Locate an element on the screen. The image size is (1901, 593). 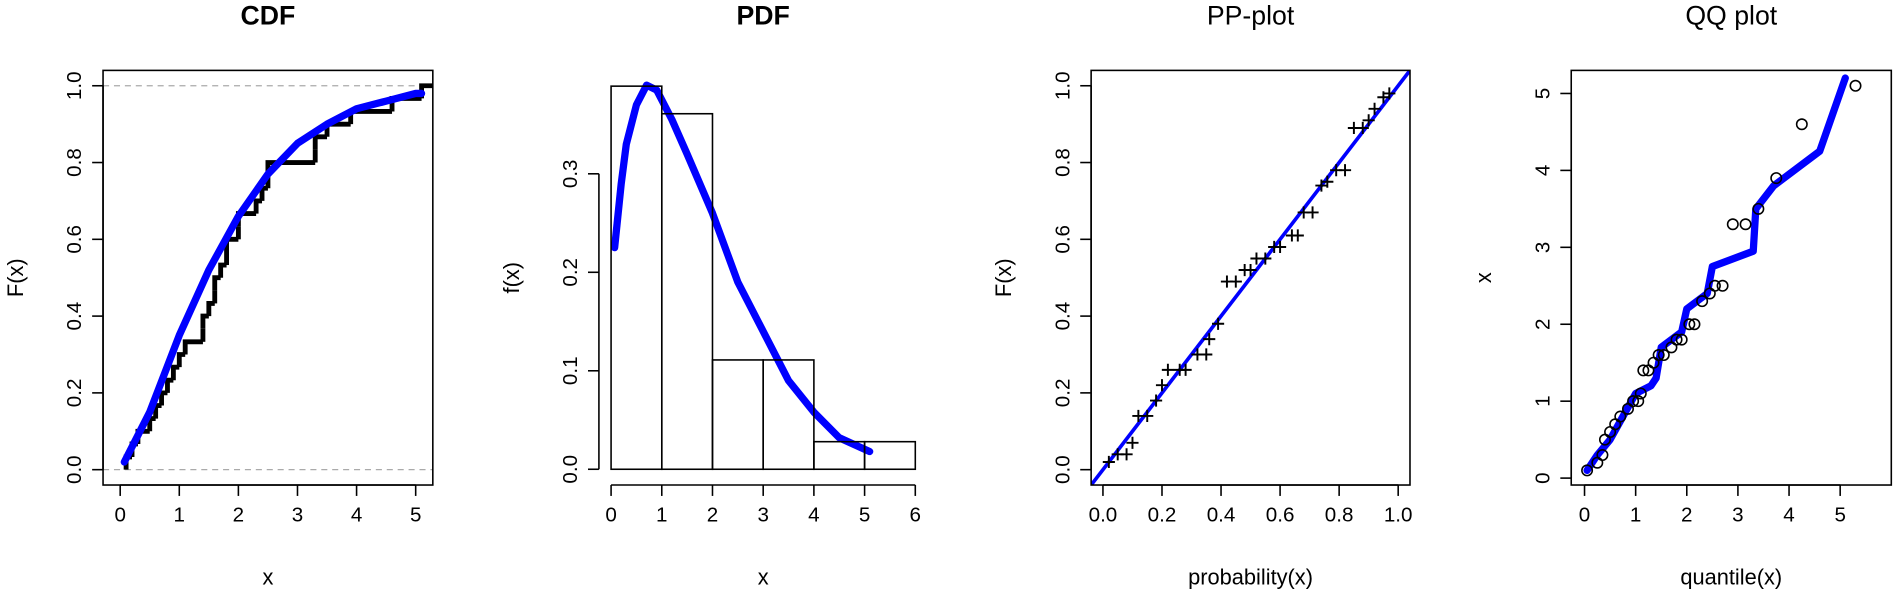
y-tick-label: 1.0 is located at coordinates (74, 85).